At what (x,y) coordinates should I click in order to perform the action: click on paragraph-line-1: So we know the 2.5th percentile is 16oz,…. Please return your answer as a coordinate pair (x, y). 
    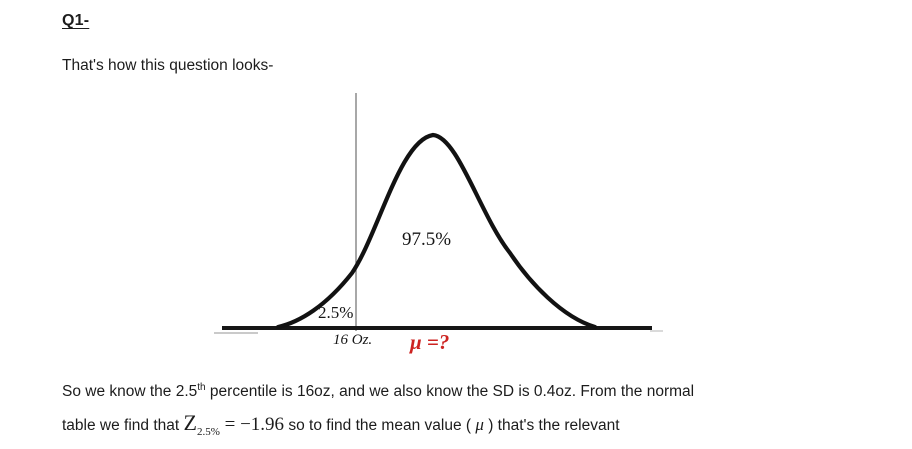
    Looking at the image, I should click on (452, 391).